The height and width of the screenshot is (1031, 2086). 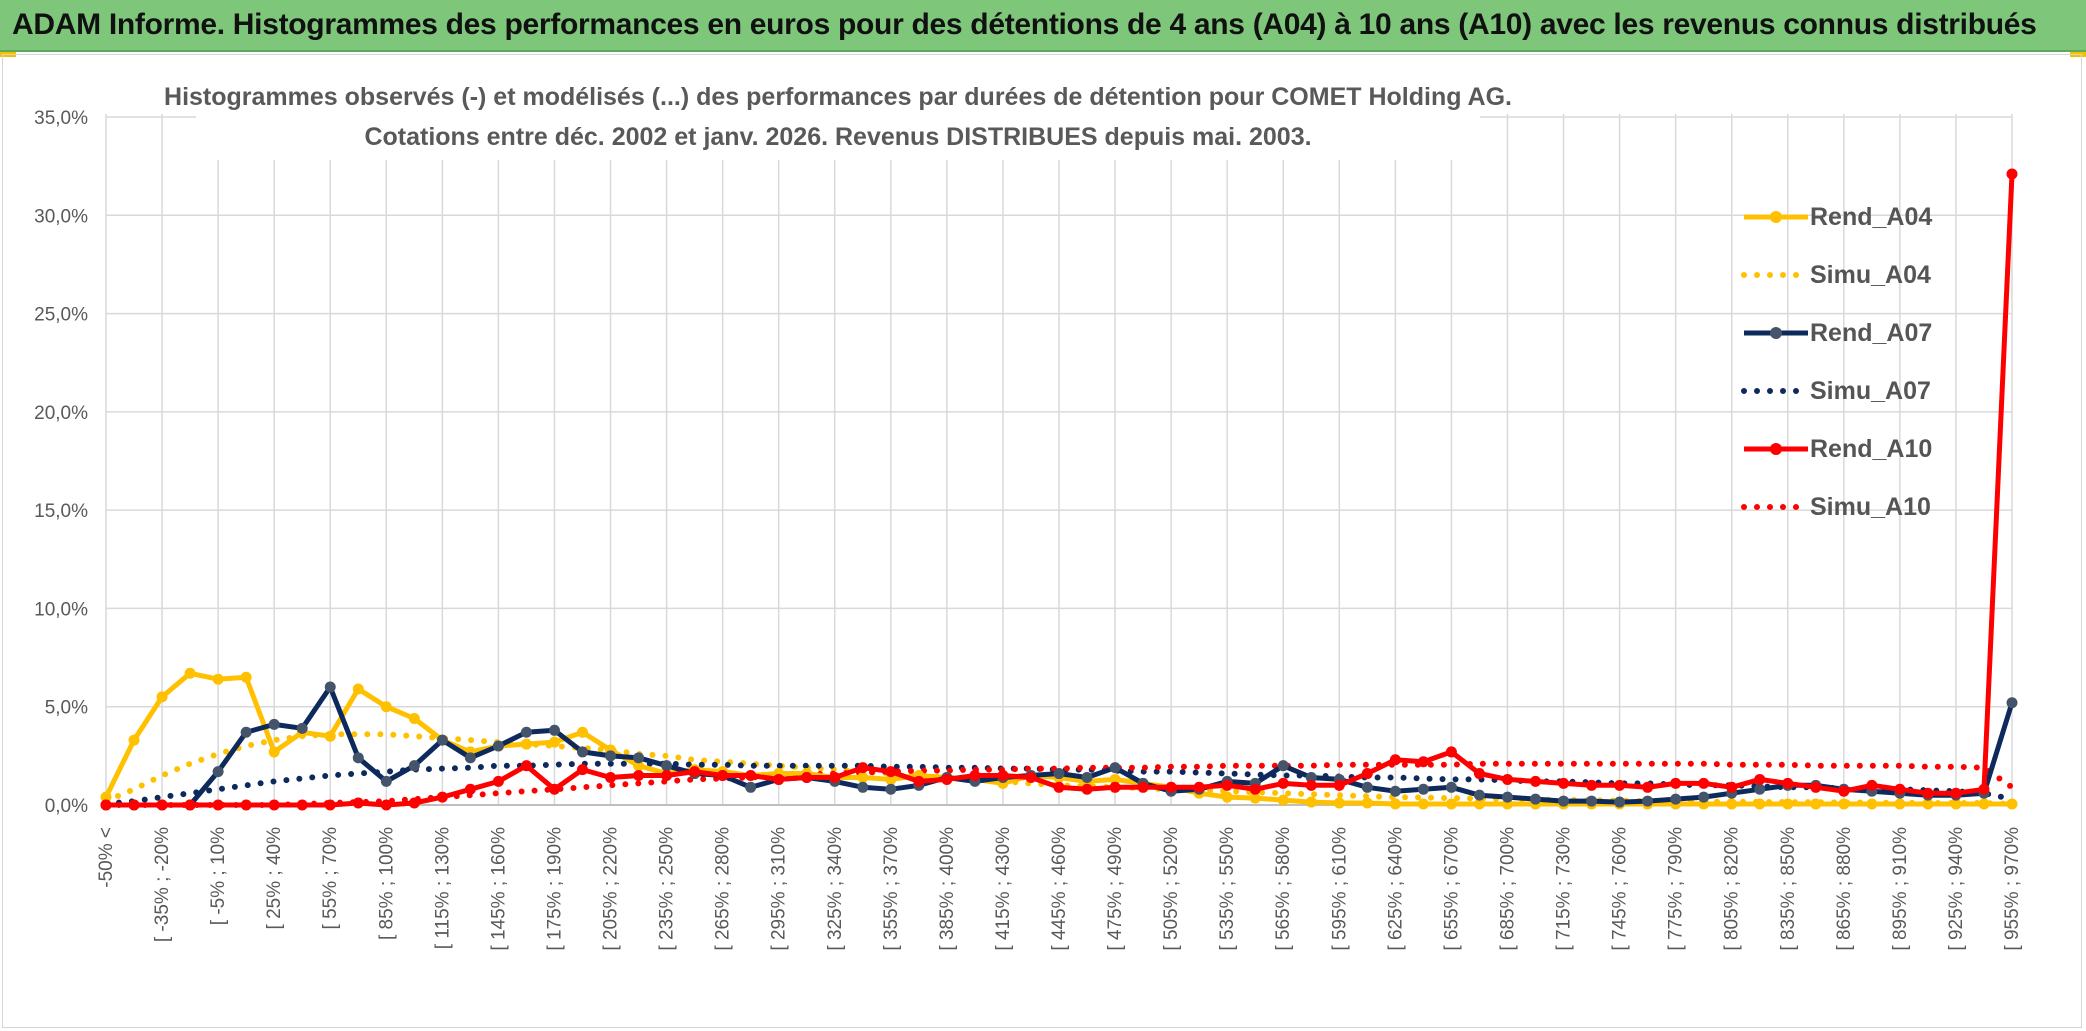 What do you see at coordinates (61, 118) in the screenshot?
I see `y-tick-label: 35,0%` at bounding box center [61, 118].